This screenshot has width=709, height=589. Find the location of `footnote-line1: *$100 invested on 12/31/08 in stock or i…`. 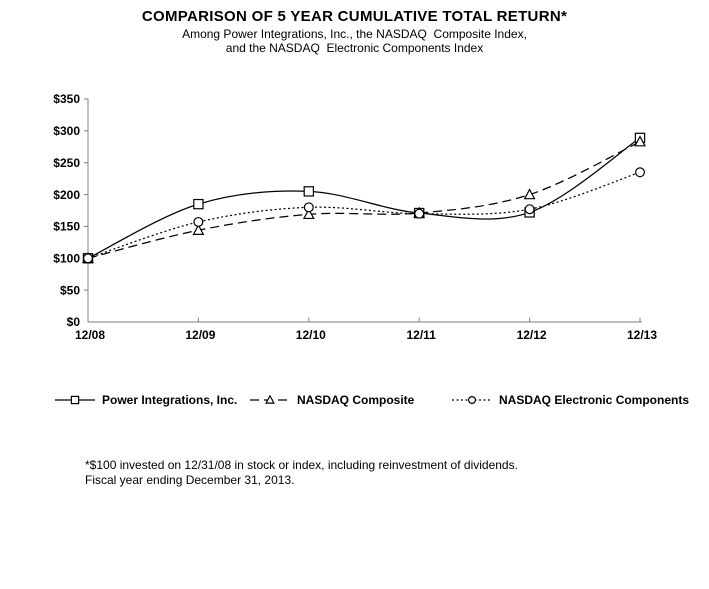

footnote-line1: *$100 invested on 12/31/08 in stock or i… is located at coordinates (301, 465).